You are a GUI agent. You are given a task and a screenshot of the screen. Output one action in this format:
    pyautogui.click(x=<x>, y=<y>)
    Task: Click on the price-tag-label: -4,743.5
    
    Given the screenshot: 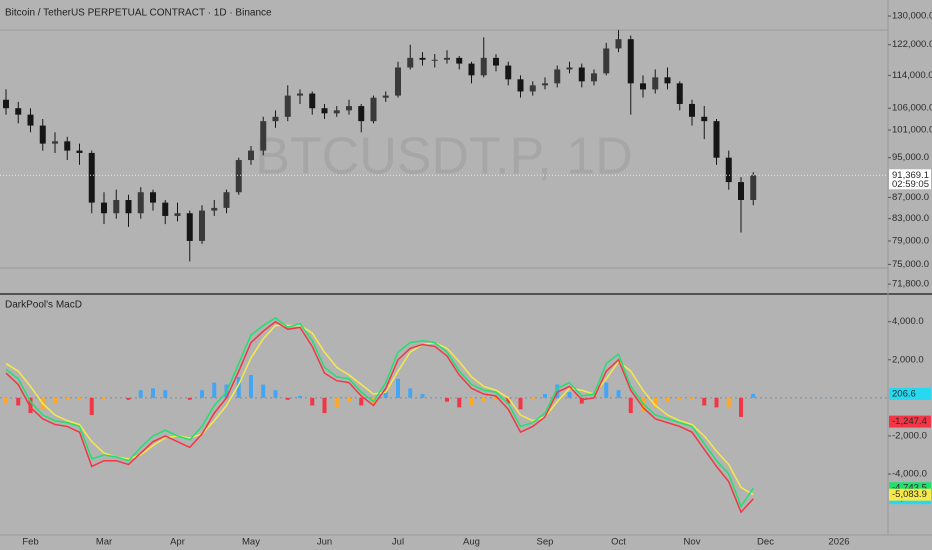 What is the action you would take?
    pyautogui.click(x=909, y=488)
    